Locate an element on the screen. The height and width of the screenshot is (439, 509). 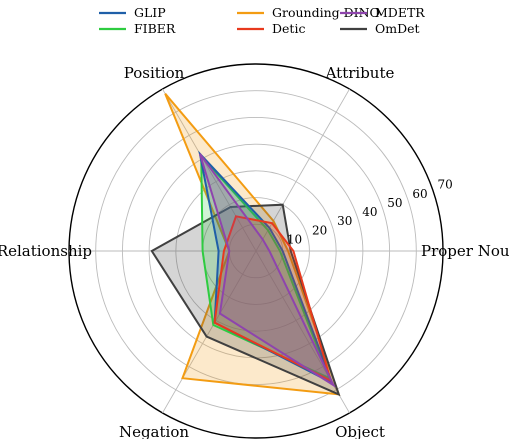
axis-label-negation: Negation is located at coordinates (154, 431).